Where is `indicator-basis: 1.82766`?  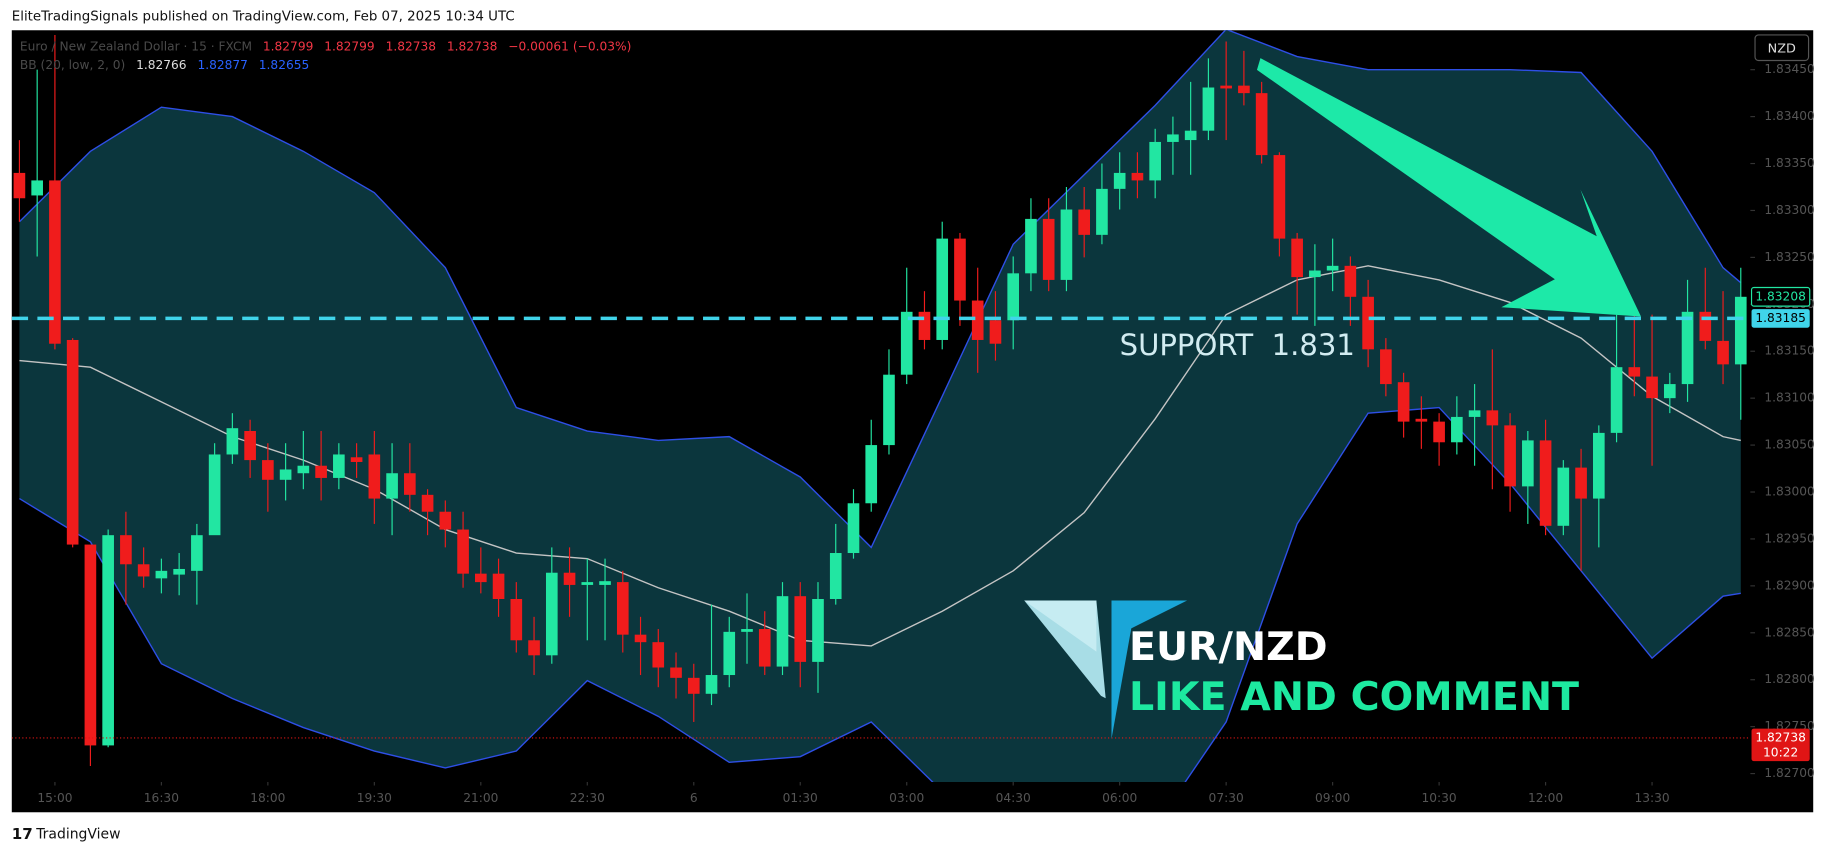 indicator-basis: 1.82766 is located at coordinates (161, 65).